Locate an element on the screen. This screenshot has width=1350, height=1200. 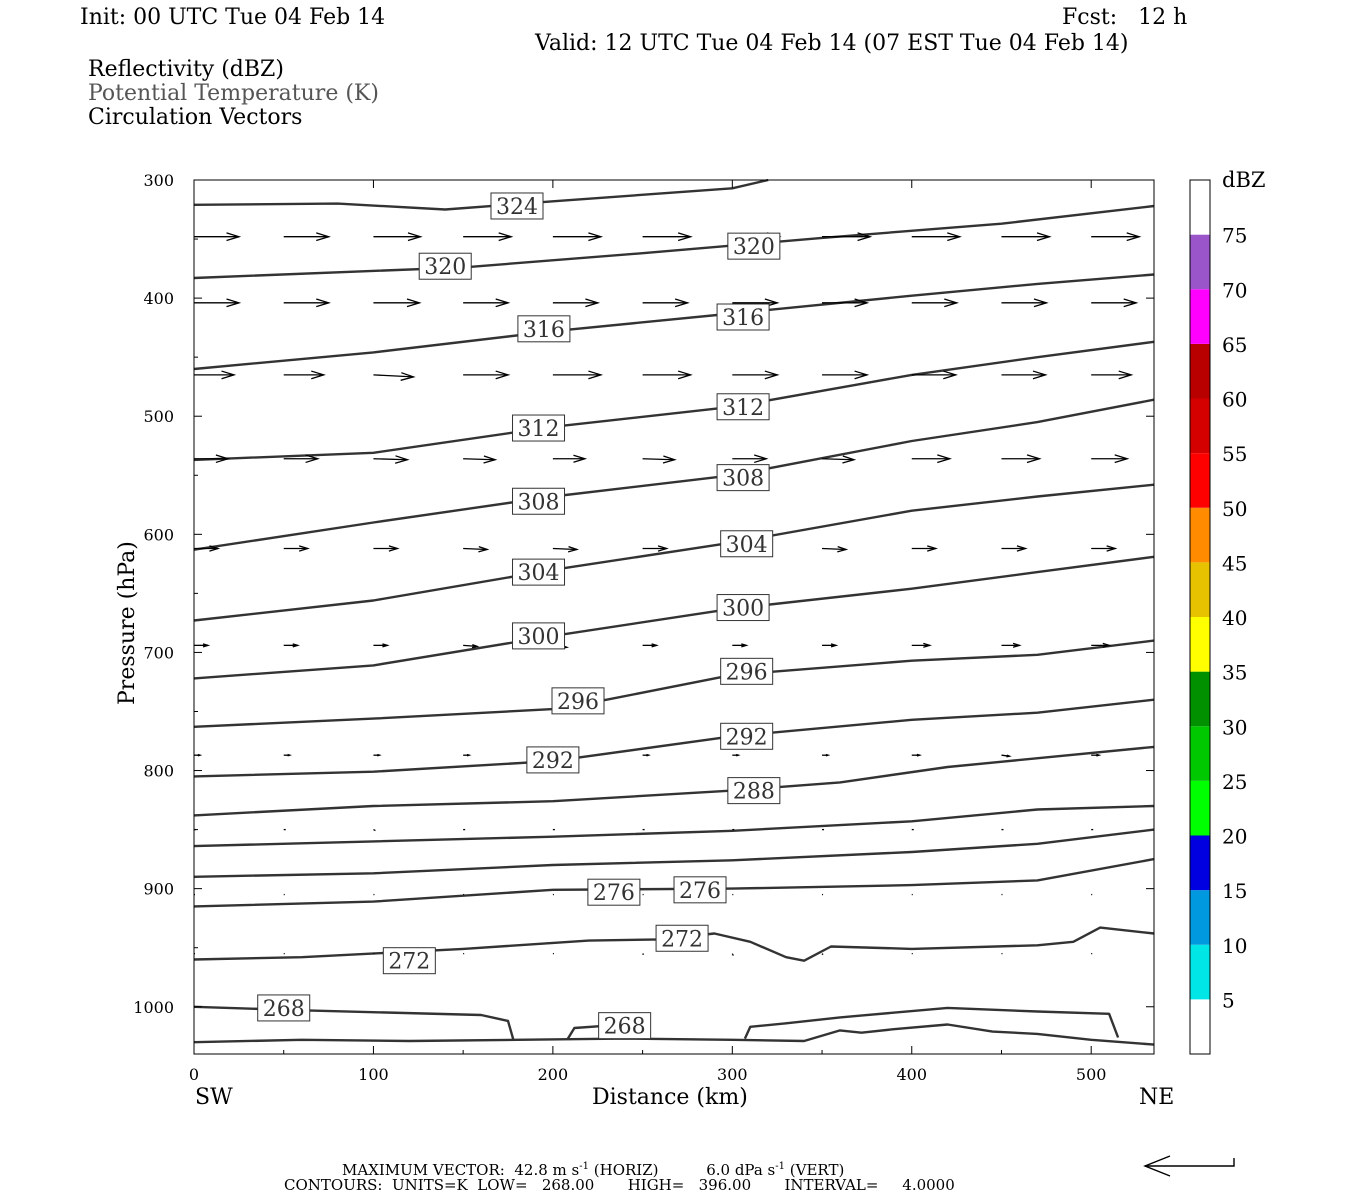
x-axis-right-end: NE is located at coordinates (1157, 1097).